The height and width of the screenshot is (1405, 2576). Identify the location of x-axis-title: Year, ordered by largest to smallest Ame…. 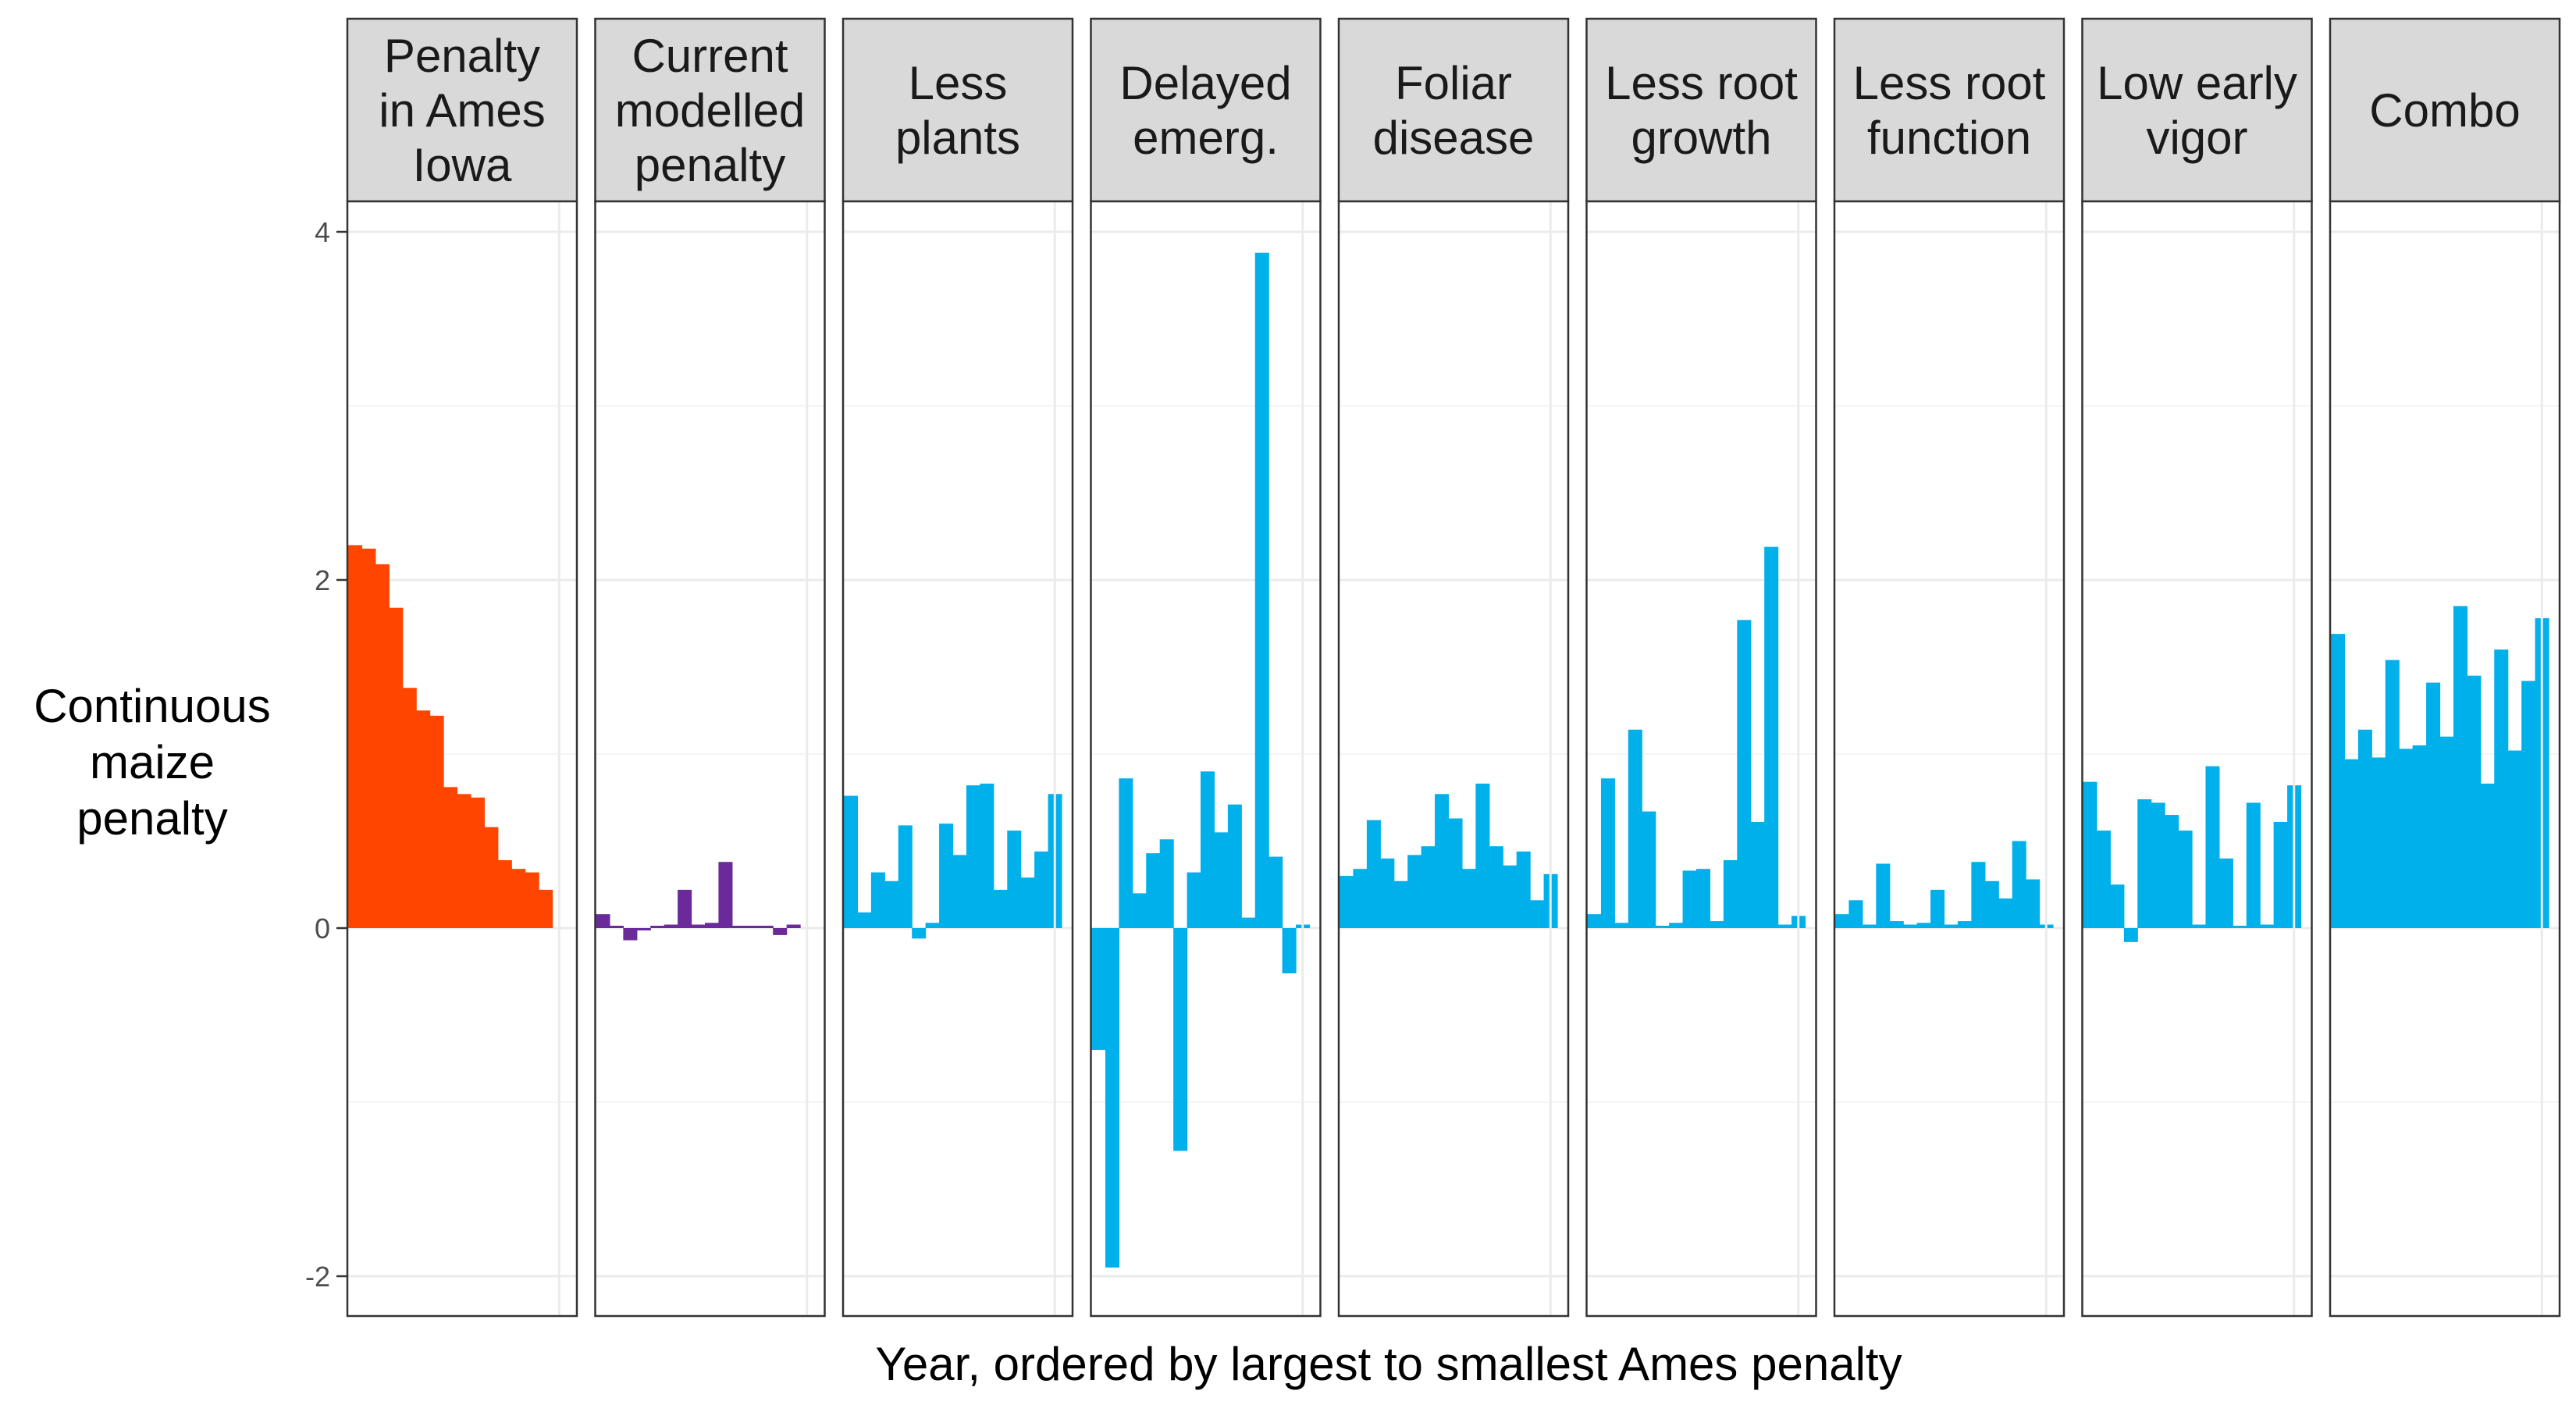
(1388, 1364).